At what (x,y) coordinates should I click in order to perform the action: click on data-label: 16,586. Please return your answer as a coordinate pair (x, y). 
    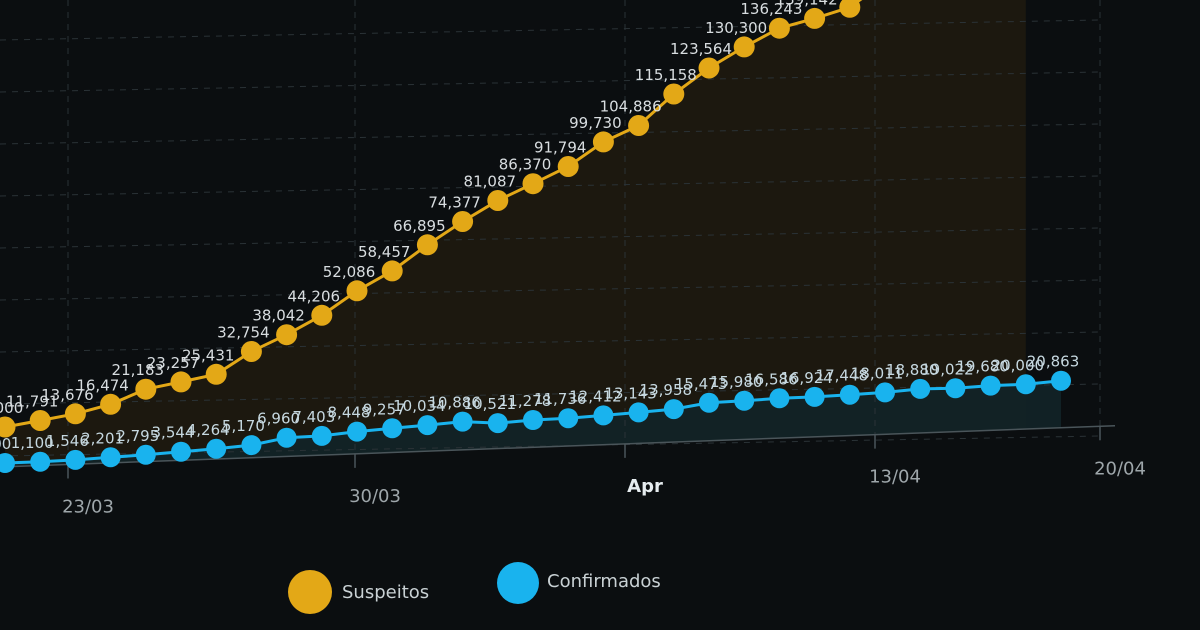
    Looking at the image, I should click on (771, 379).